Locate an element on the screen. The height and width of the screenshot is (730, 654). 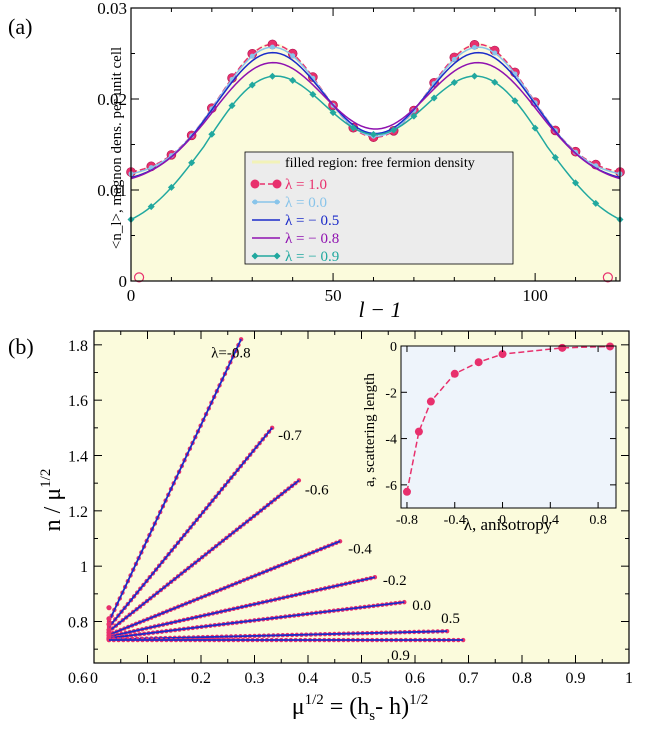
x-tick-label: 0.5 is located at coordinates (362, 678).